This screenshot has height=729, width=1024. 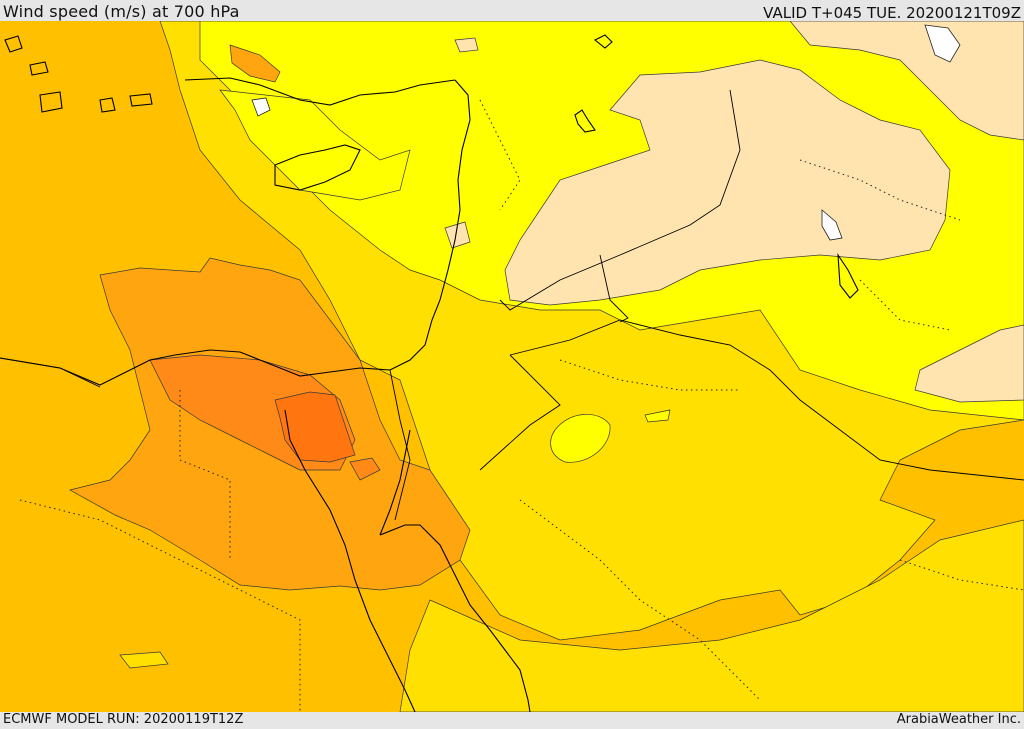 What do you see at coordinates (365, 469) in the screenshot?
I see `band-6-east` at bounding box center [365, 469].